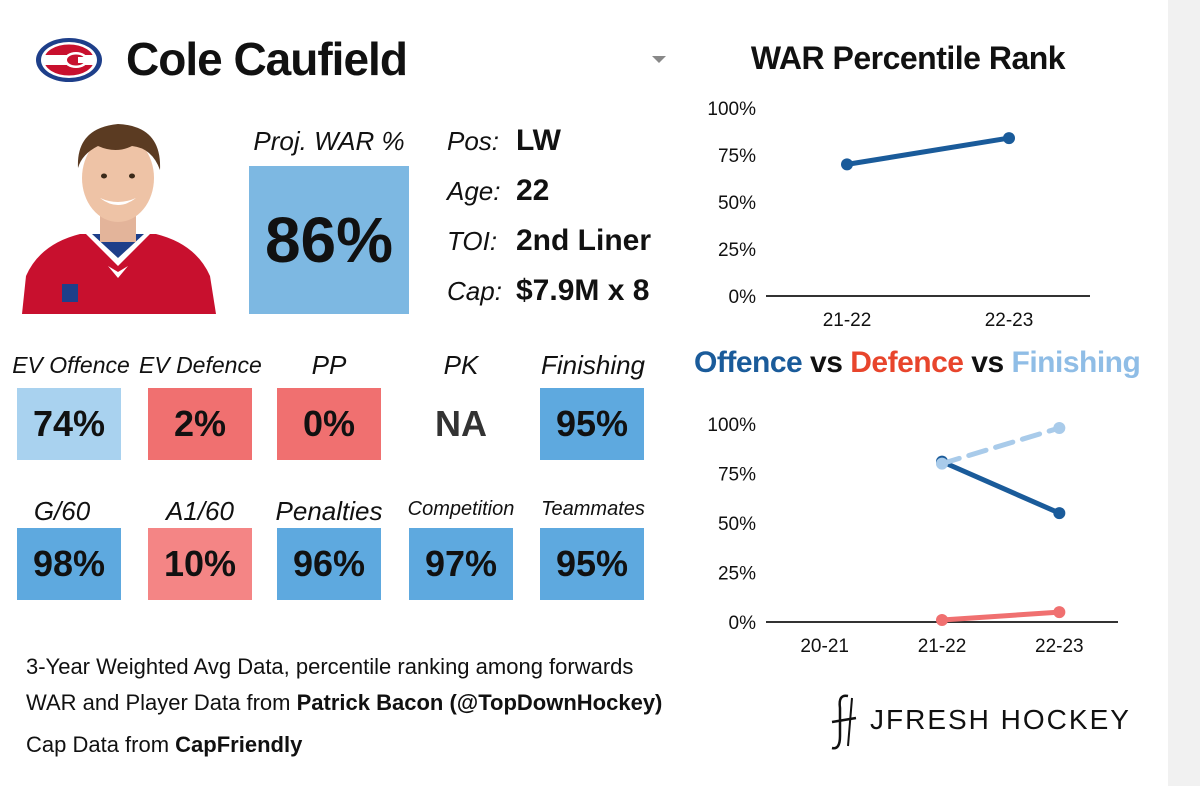 Image resolution: width=1200 pixels, height=786 pixels. Describe the element at coordinates (461, 424) in the screenshot. I see `stat-box-pk: NA` at that location.